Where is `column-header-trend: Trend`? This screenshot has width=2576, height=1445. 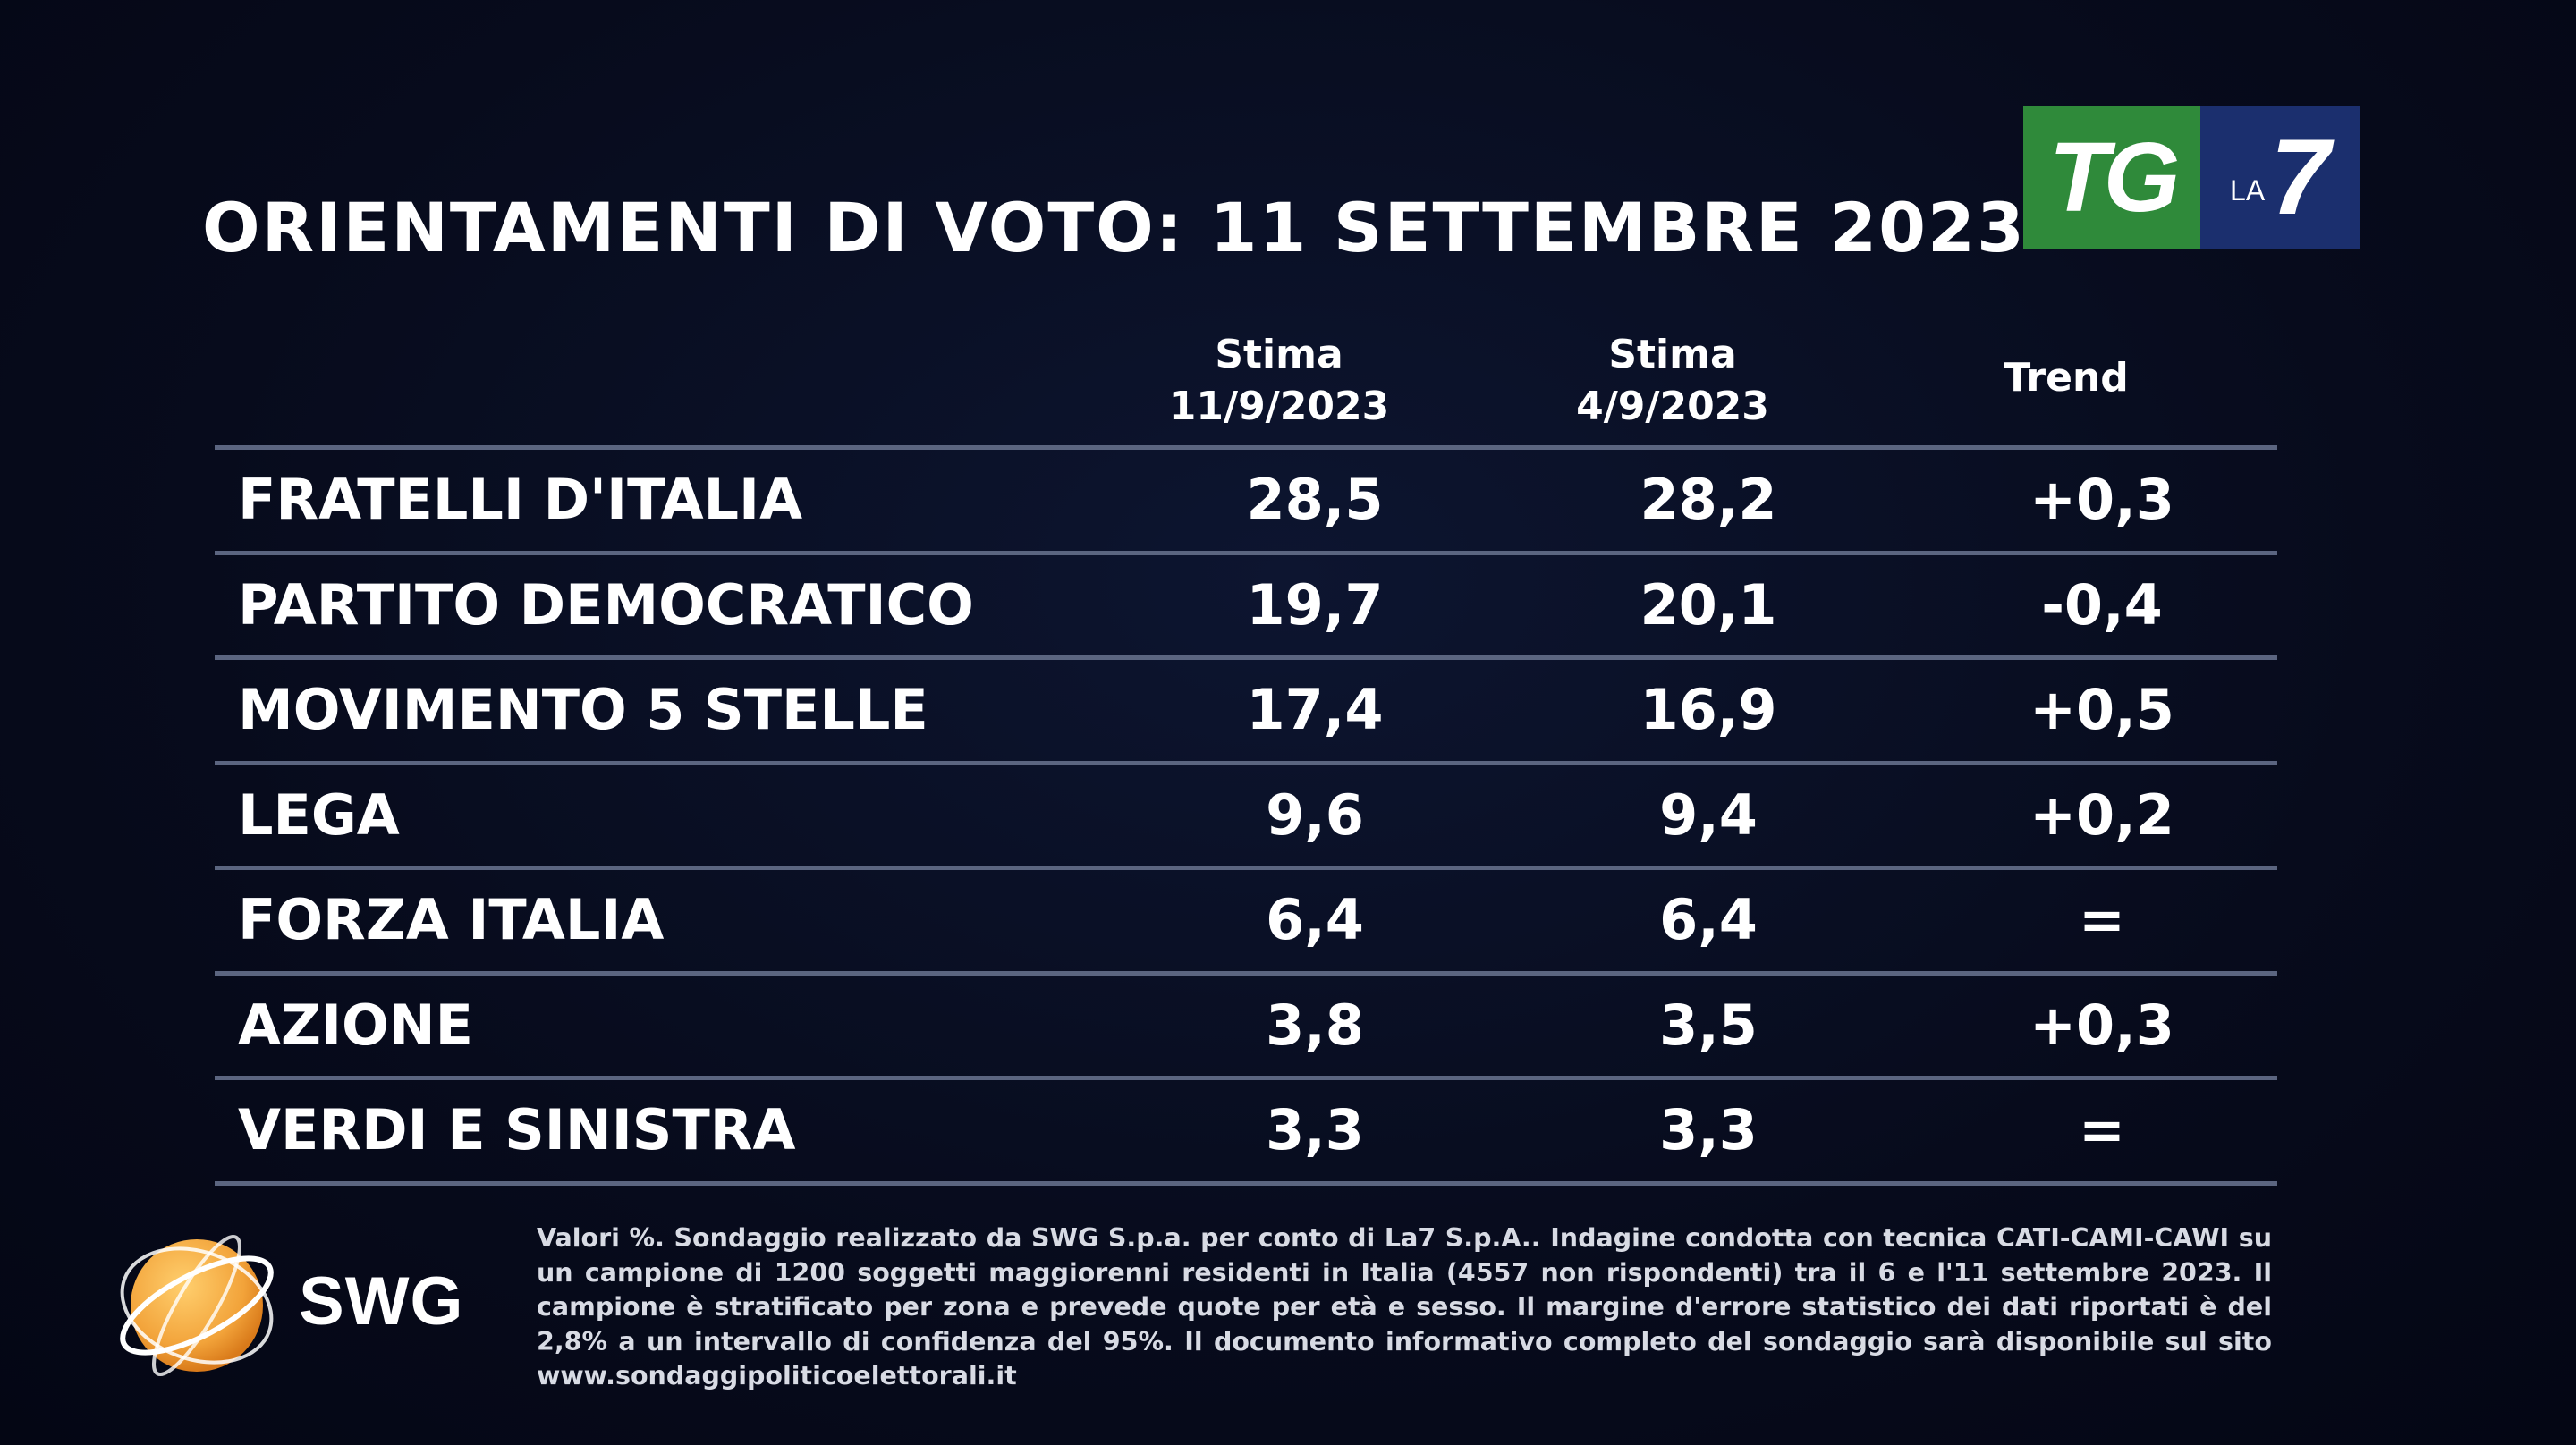 column-header-trend: Trend is located at coordinates (2066, 378).